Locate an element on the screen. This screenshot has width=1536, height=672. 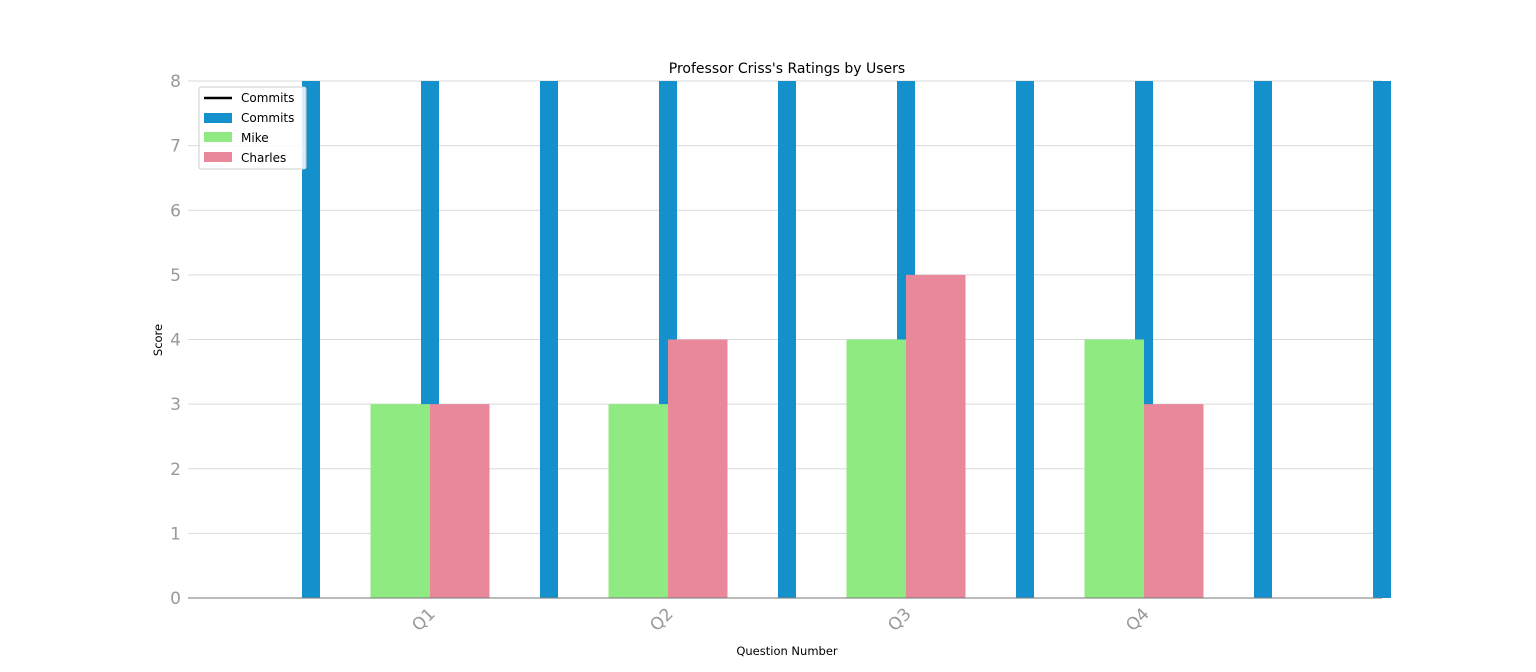
bar-mike-q4 is located at coordinates (1114, 468).